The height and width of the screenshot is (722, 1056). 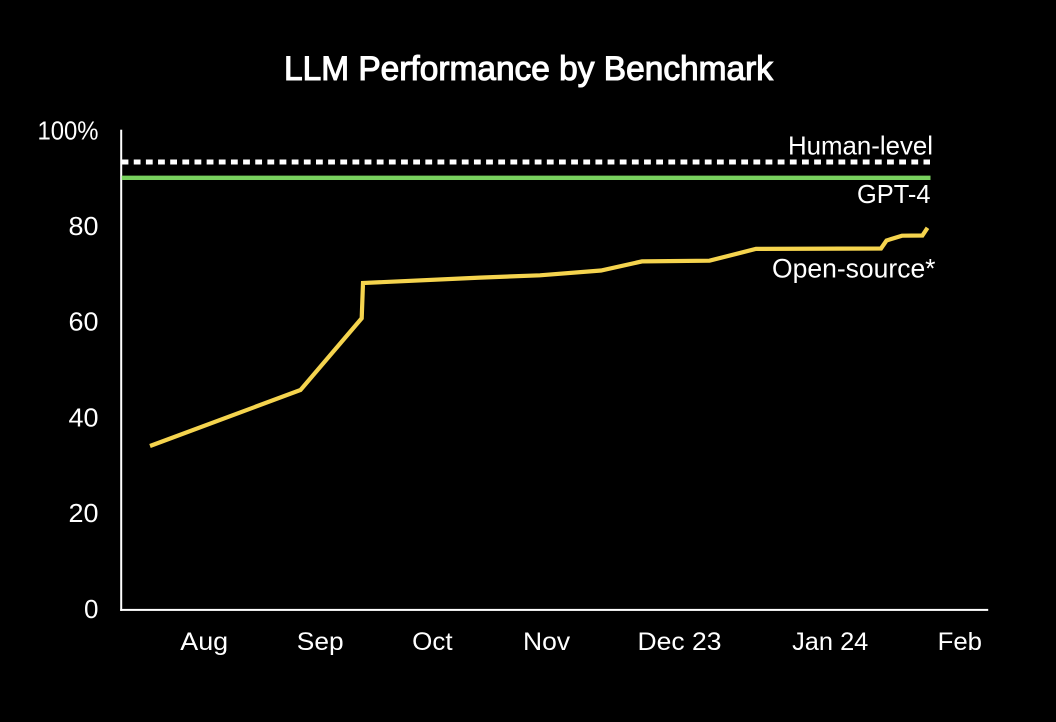 What do you see at coordinates (91, 609) in the screenshot?
I see `svg-text: 0` at bounding box center [91, 609].